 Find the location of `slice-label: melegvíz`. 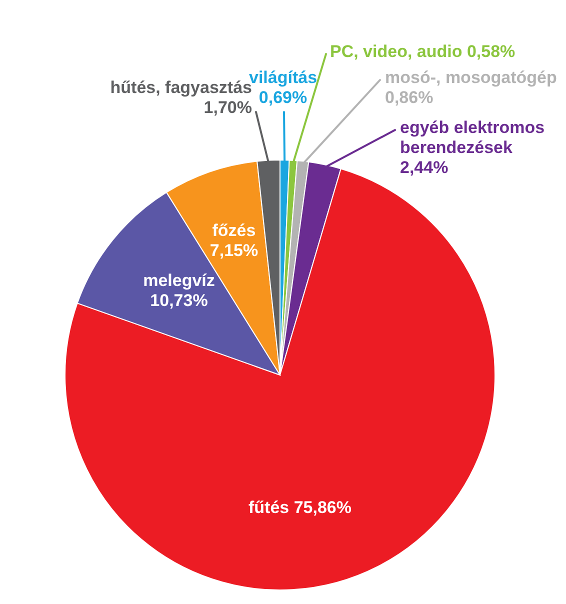

slice-label: melegvíz is located at coordinates (179, 280).